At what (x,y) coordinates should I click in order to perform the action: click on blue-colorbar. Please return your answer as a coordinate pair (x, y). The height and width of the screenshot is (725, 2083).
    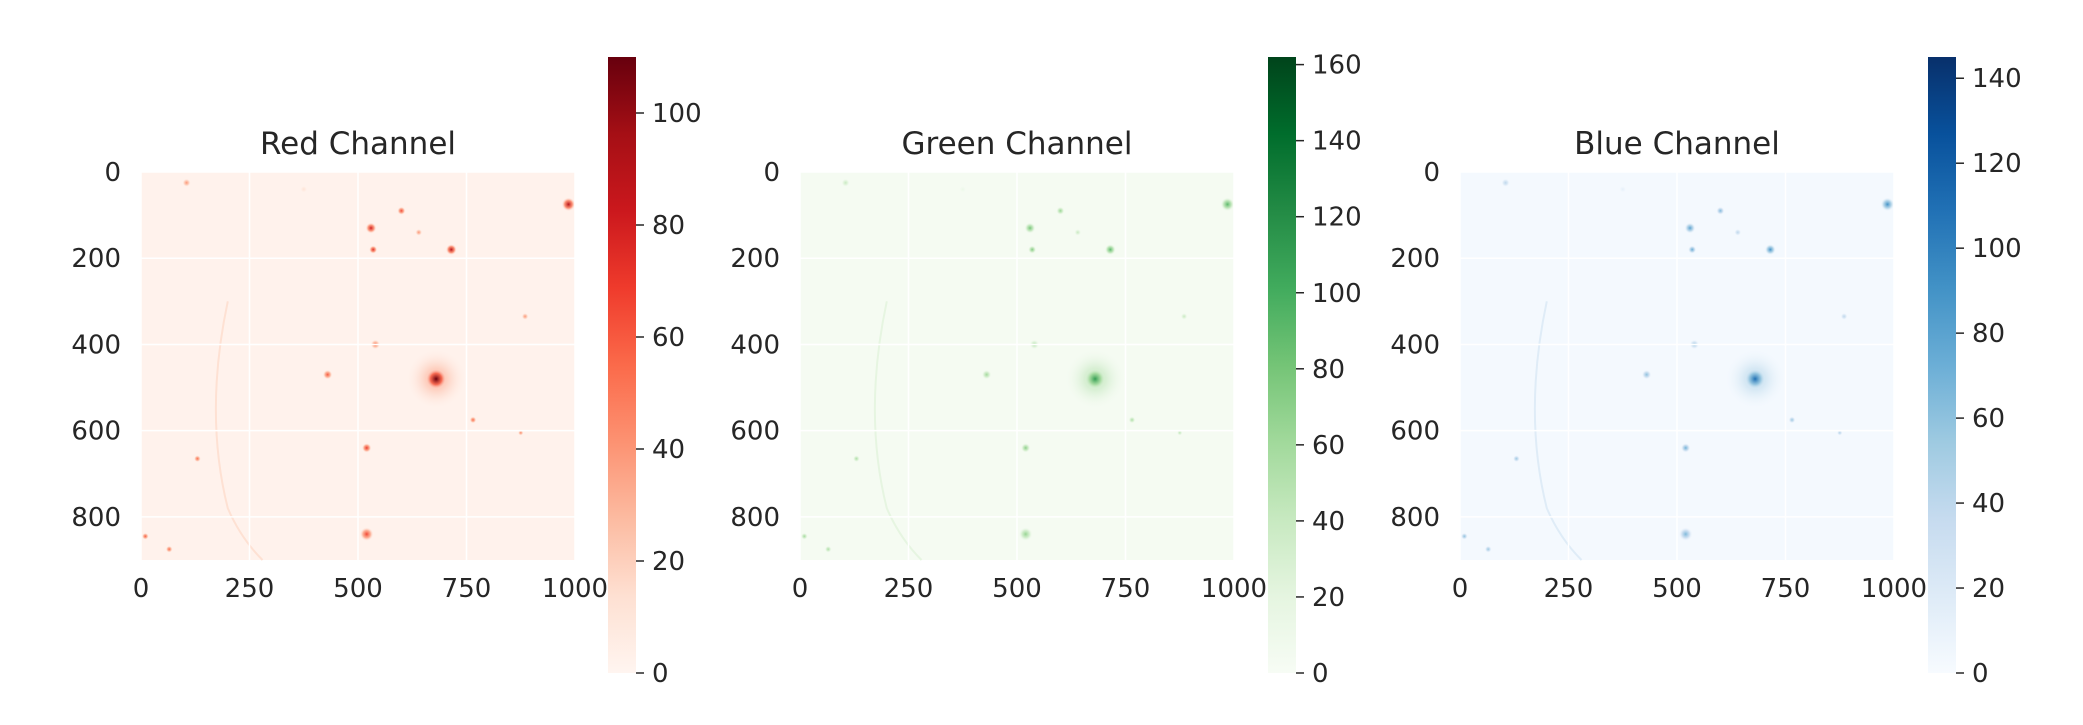
    Looking at the image, I should click on (1942, 365).